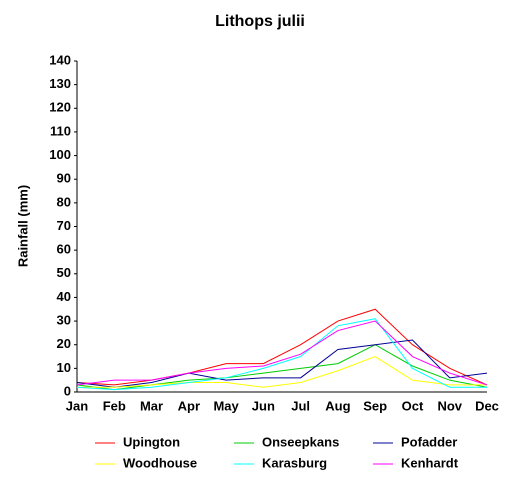  Describe the element at coordinates (64, 201) in the screenshot. I see `y-tick-label: 80` at that location.